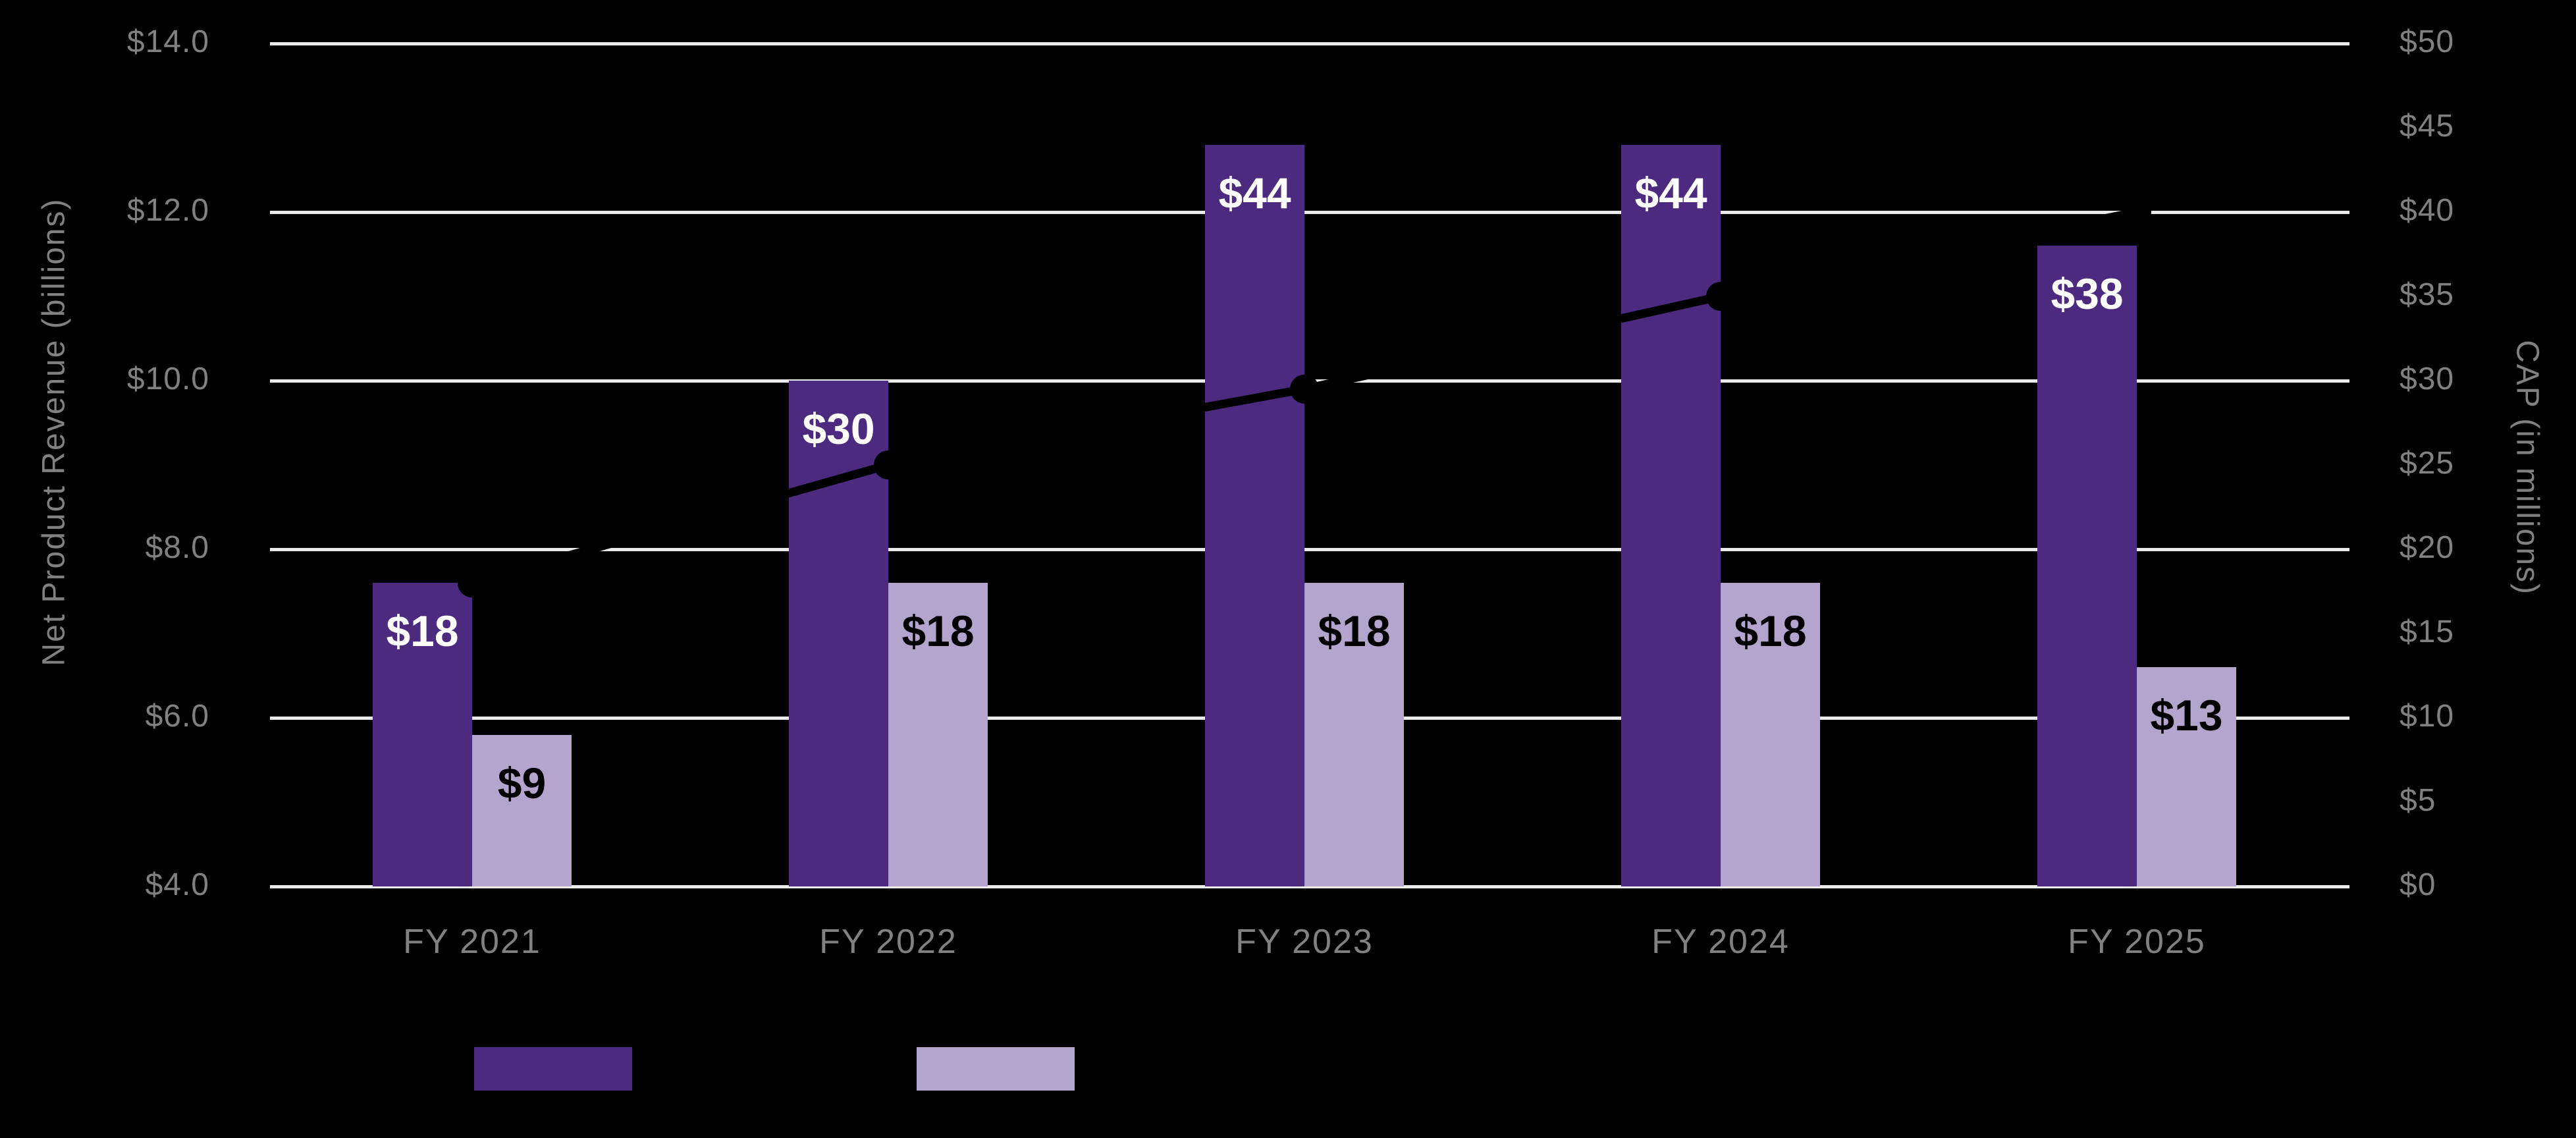  Describe the element at coordinates (2427, 547) in the screenshot. I see `right-axis-tick-label: $20` at that location.